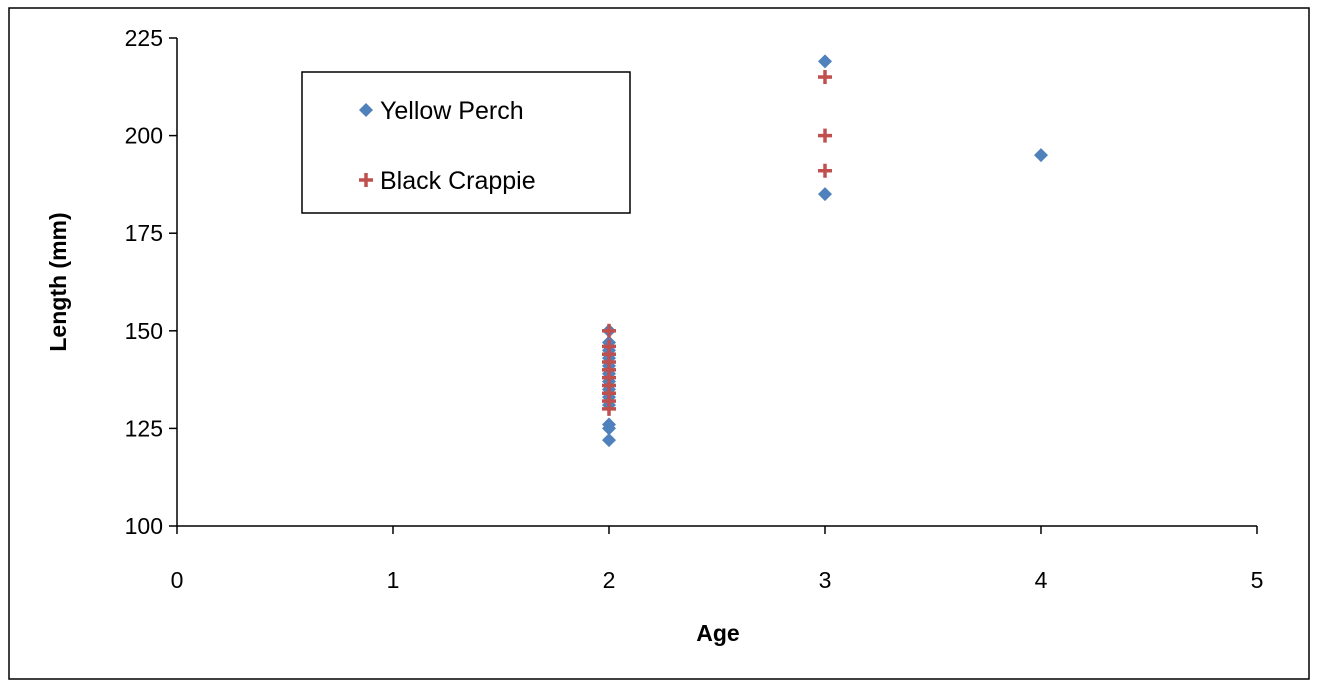  Describe the element at coordinates (717, 559) in the screenshot. I see `x-ticks: 0 1 2 3 4 5` at that location.